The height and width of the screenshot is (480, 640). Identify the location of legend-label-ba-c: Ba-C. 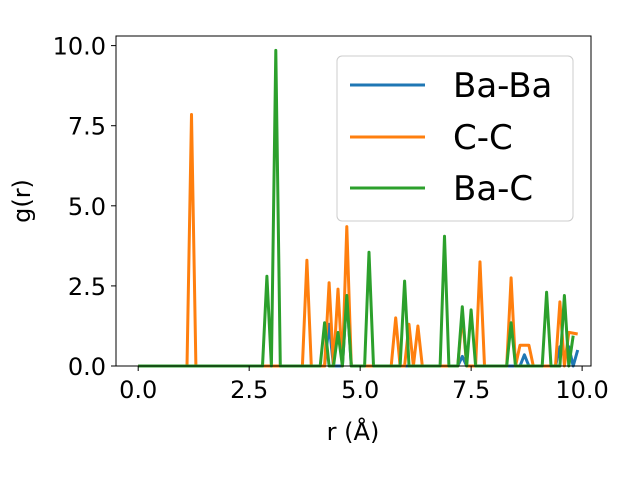
(493, 189).